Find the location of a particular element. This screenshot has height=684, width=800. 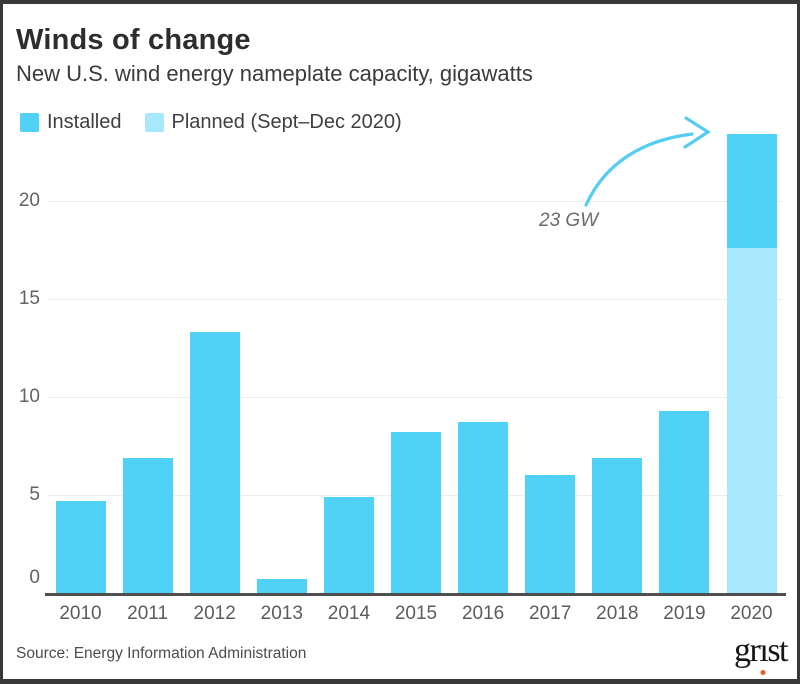

x-label-2013: 2013 is located at coordinates (281, 613).